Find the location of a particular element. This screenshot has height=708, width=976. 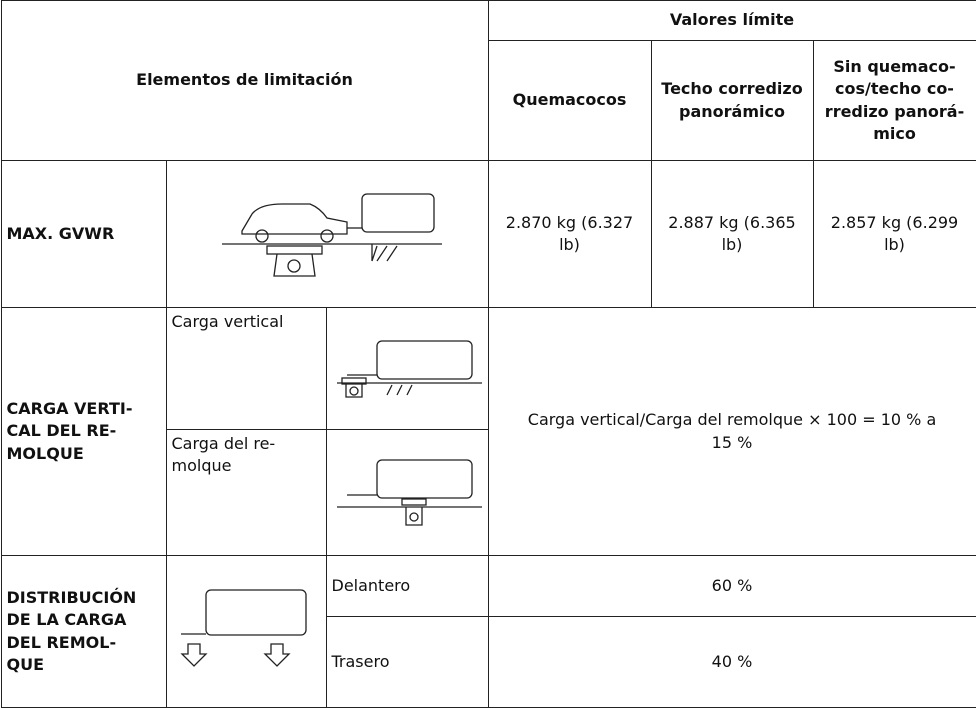

vertical-load-illustration is located at coordinates (407, 368).